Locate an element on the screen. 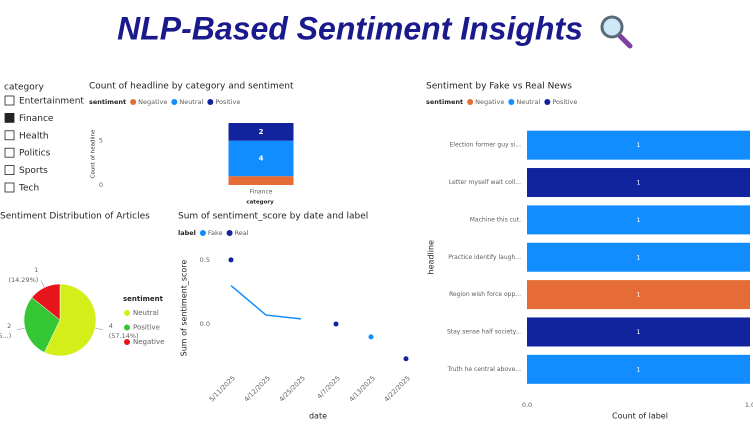  slicer-item: Sports is located at coordinates (33, 171).